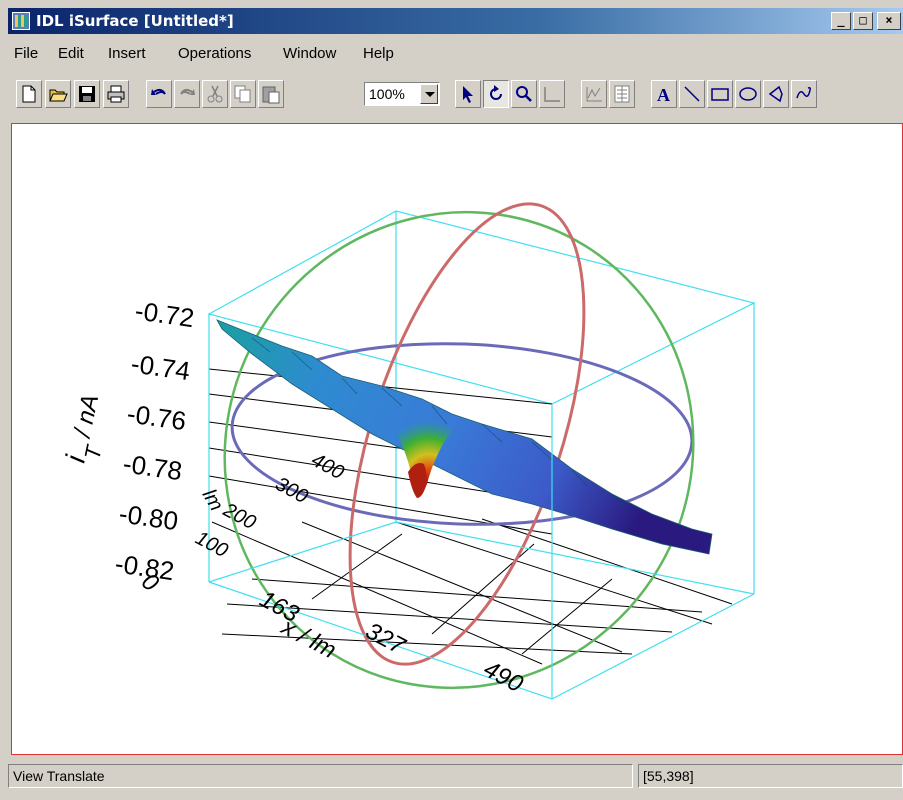  I want to click on data-range-icon, so click(622, 94).